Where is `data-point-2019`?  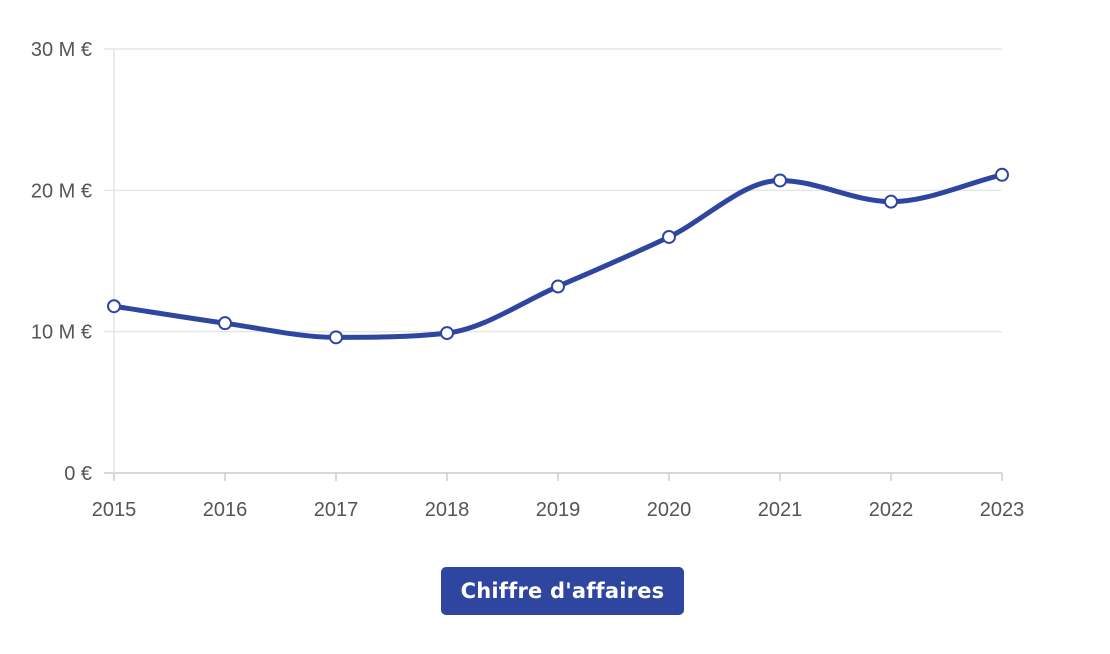
data-point-2019 is located at coordinates (558, 286).